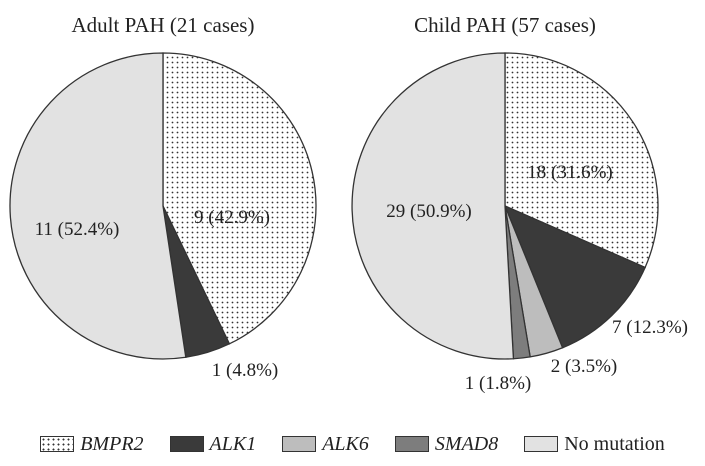  What do you see at coordinates (239, 198) in the screenshot?
I see `adult-slice-bmpr2` at bounding box center [239, 198].